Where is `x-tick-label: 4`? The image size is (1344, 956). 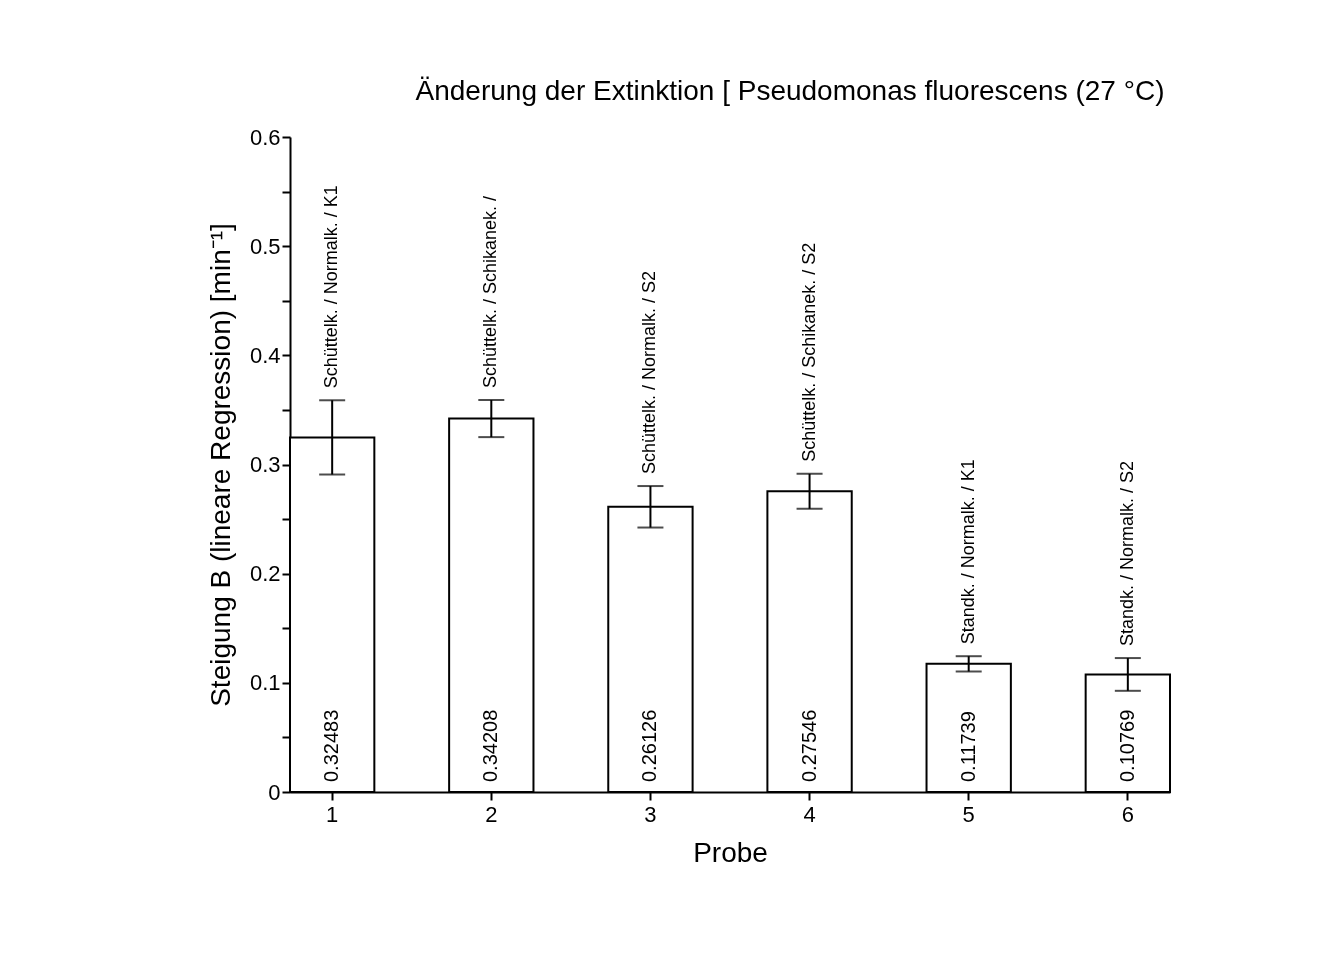 x-tick-label: 4 is located at coordinates (809, 814).